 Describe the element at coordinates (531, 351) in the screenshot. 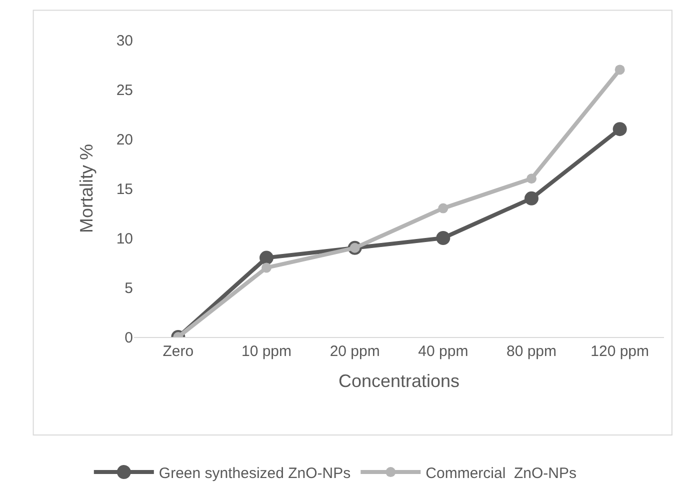

I see `x-tick-label: 80 ppm` at that location.